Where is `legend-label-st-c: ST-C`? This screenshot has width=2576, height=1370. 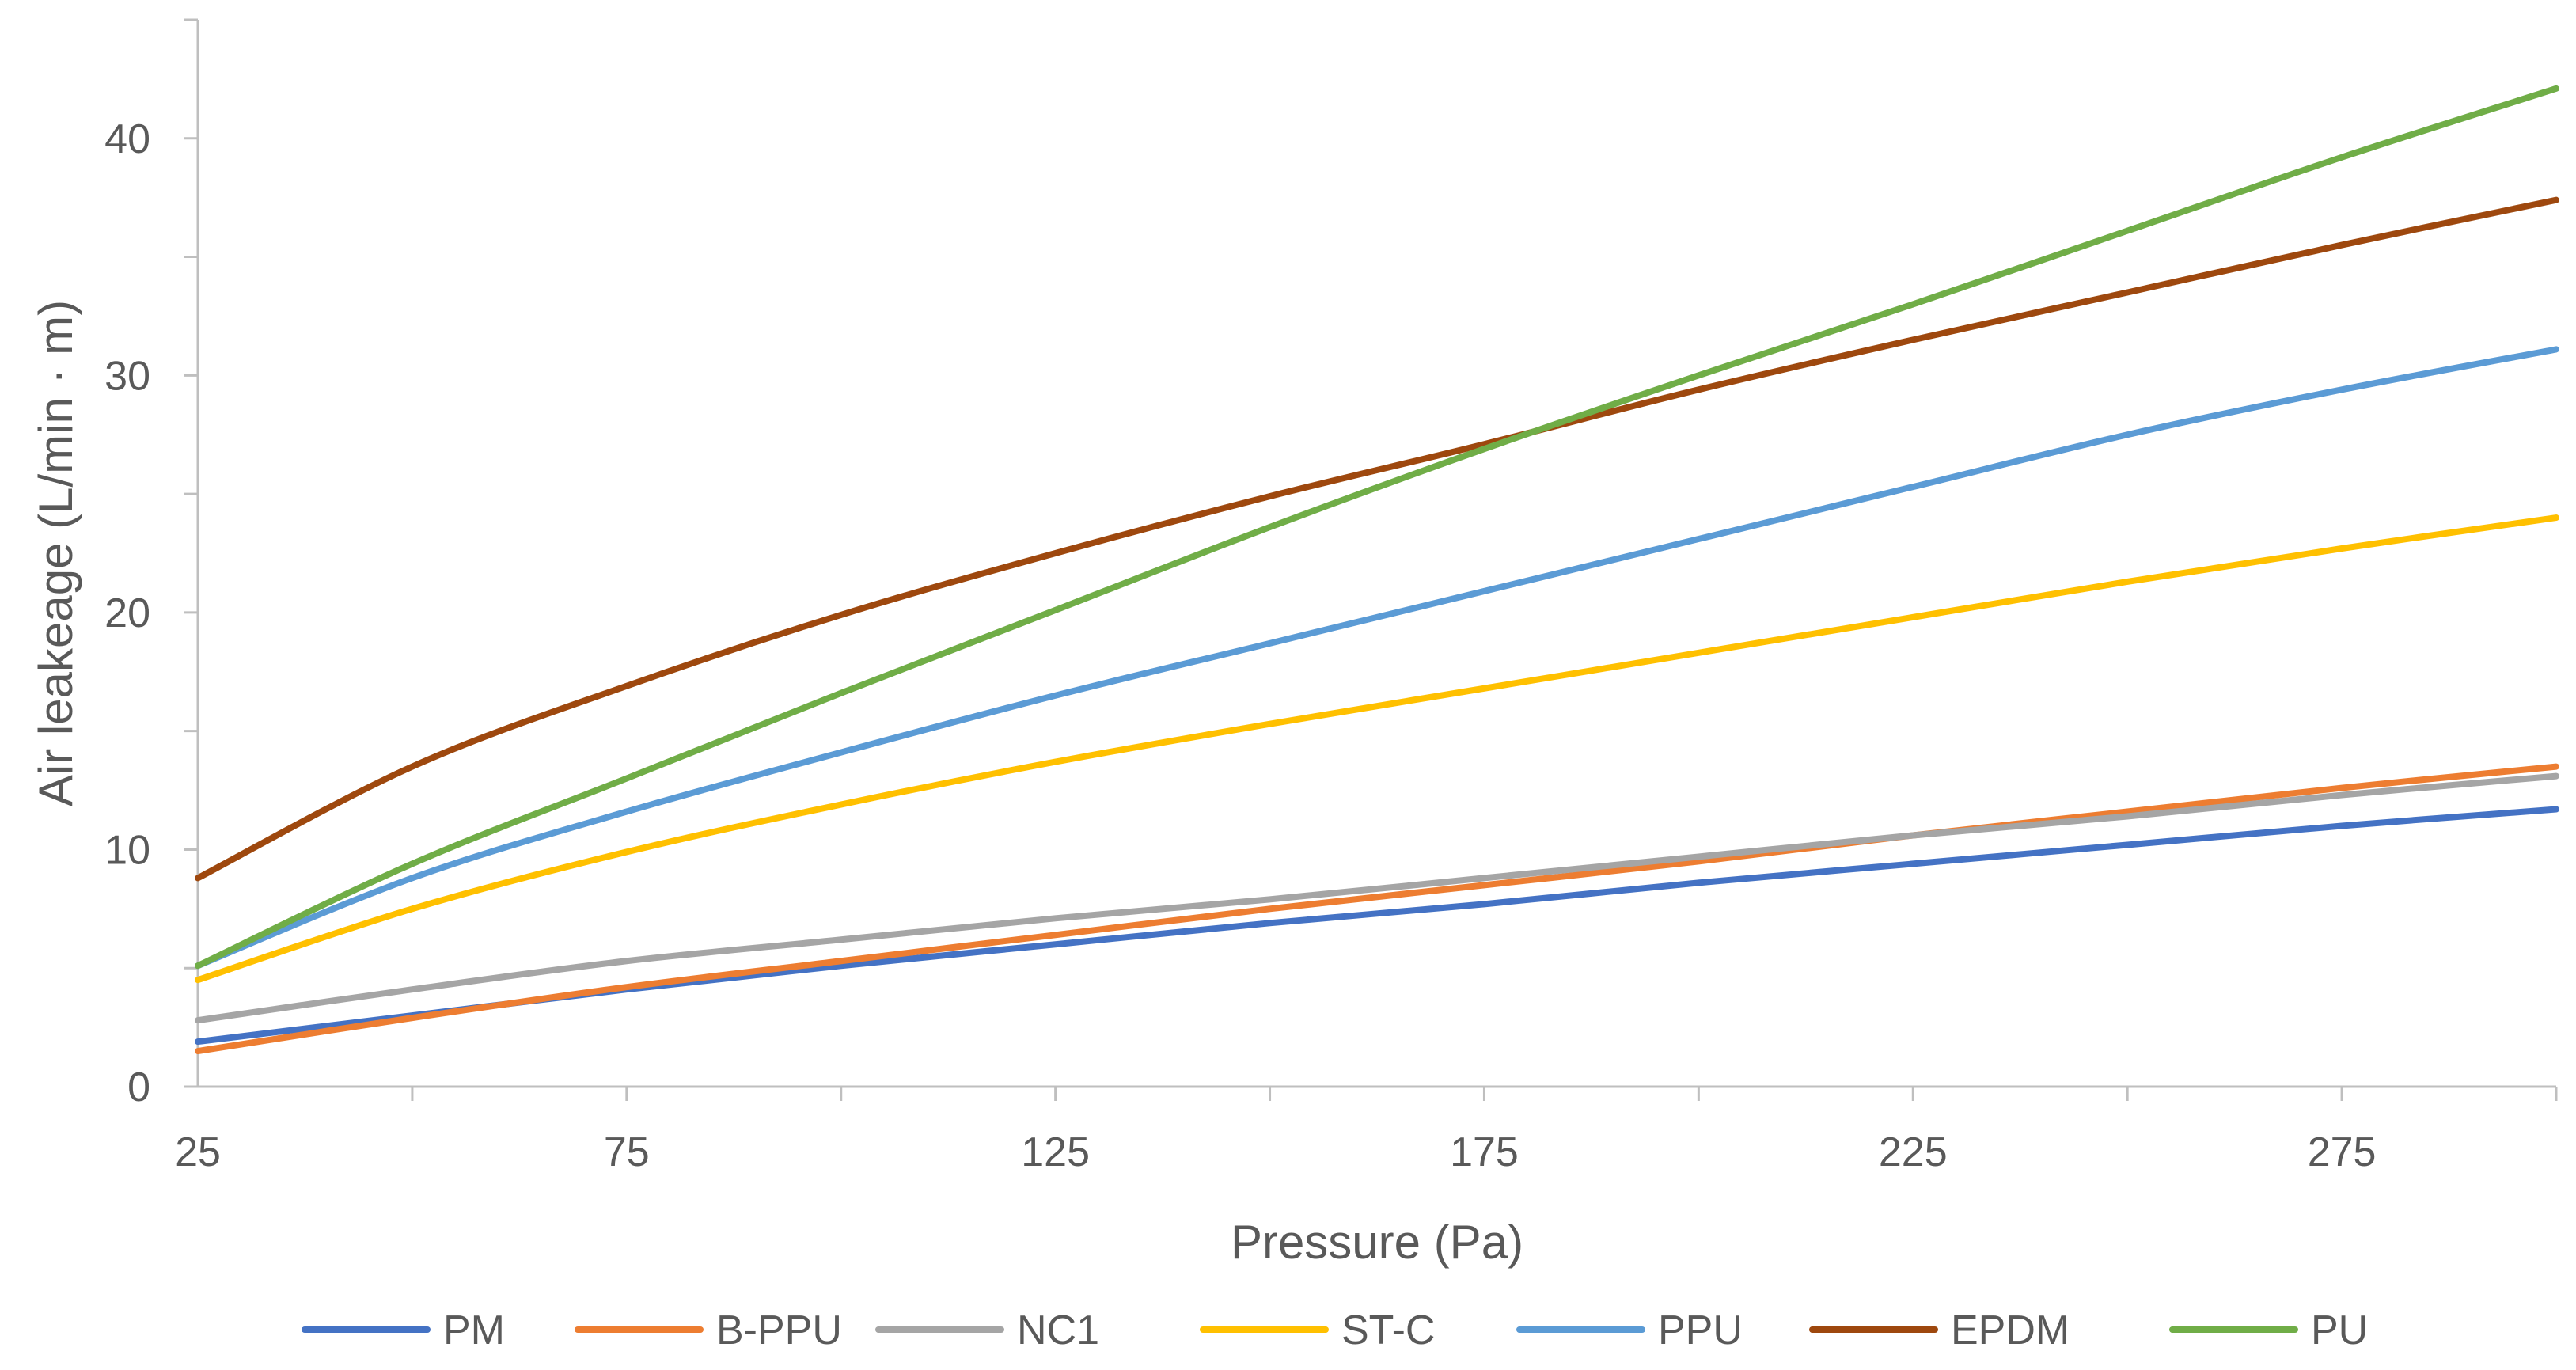 legend-label-st-c: ST-C is located at coordinates (1388, 1330).